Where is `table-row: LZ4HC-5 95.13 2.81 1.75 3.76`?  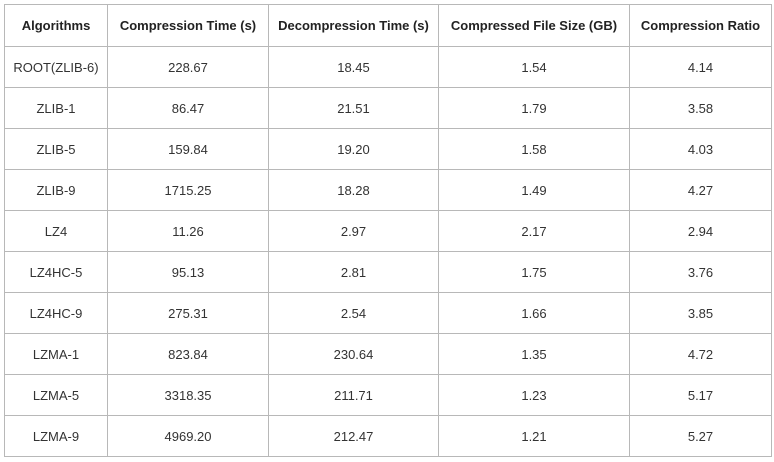
table-row: LZ4HC-5 95.13 2.81 1.75 3.76 is located at coordinates (388, 272).